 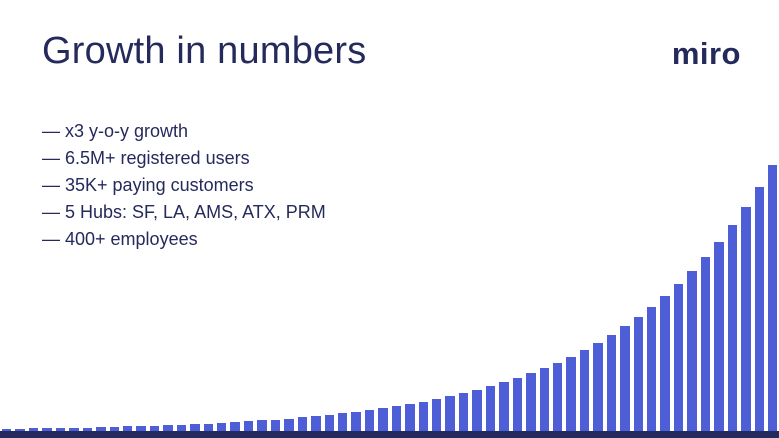 I want to click on bullet-item-paying-customers: — 35K+ paying customers, so click(x=148, y=185).